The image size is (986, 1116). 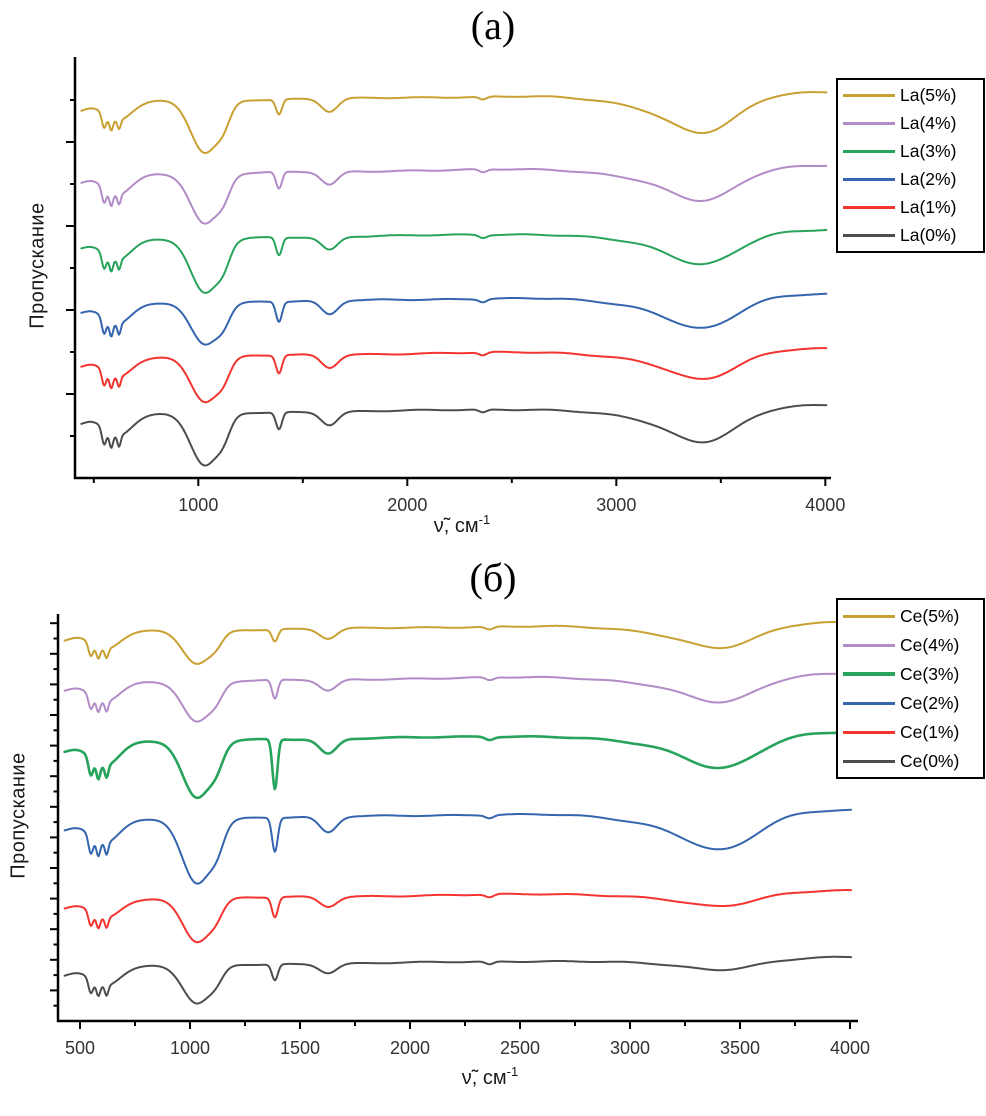 What do you see at coordinates (930, 644) in the screenshot?
I see `legend-label: Ce(4%)` at bounding box center [930, 644].